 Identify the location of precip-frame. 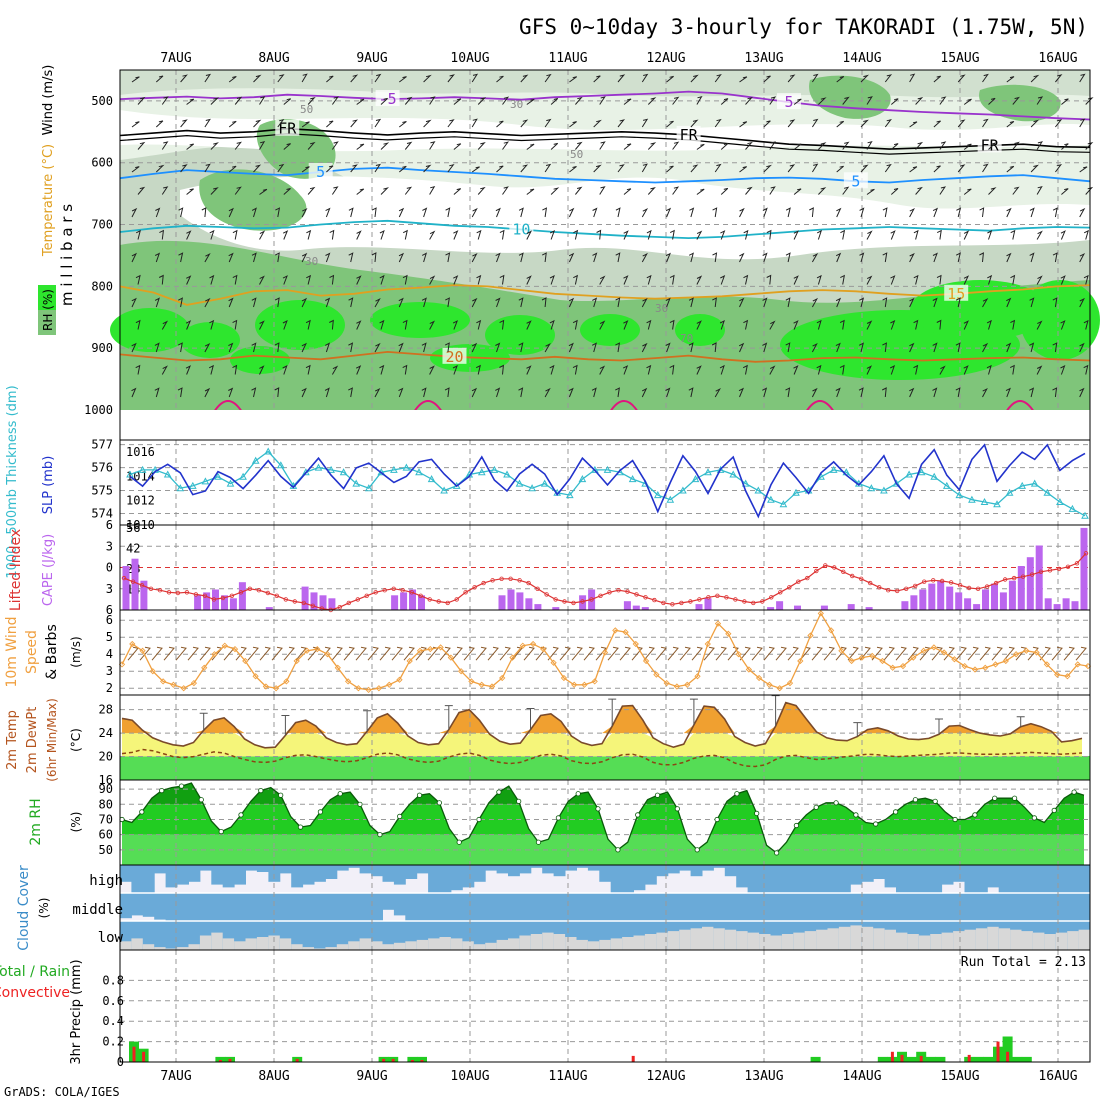
(605, 1006).